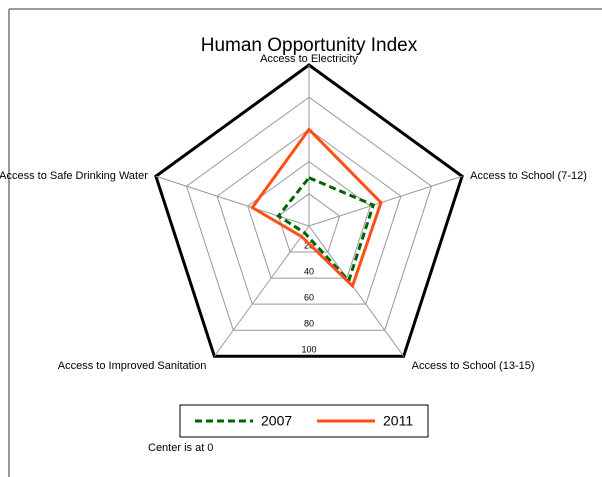 The image size is (602, 477). Describe the element at coordinates (398, 421) in the screenshot. I see `legend-label: 2011` at that location.